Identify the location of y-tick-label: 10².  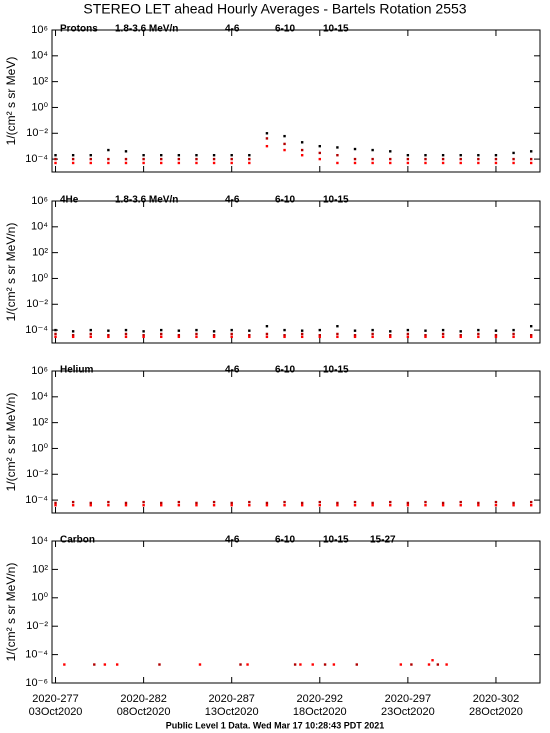
(40, 253).